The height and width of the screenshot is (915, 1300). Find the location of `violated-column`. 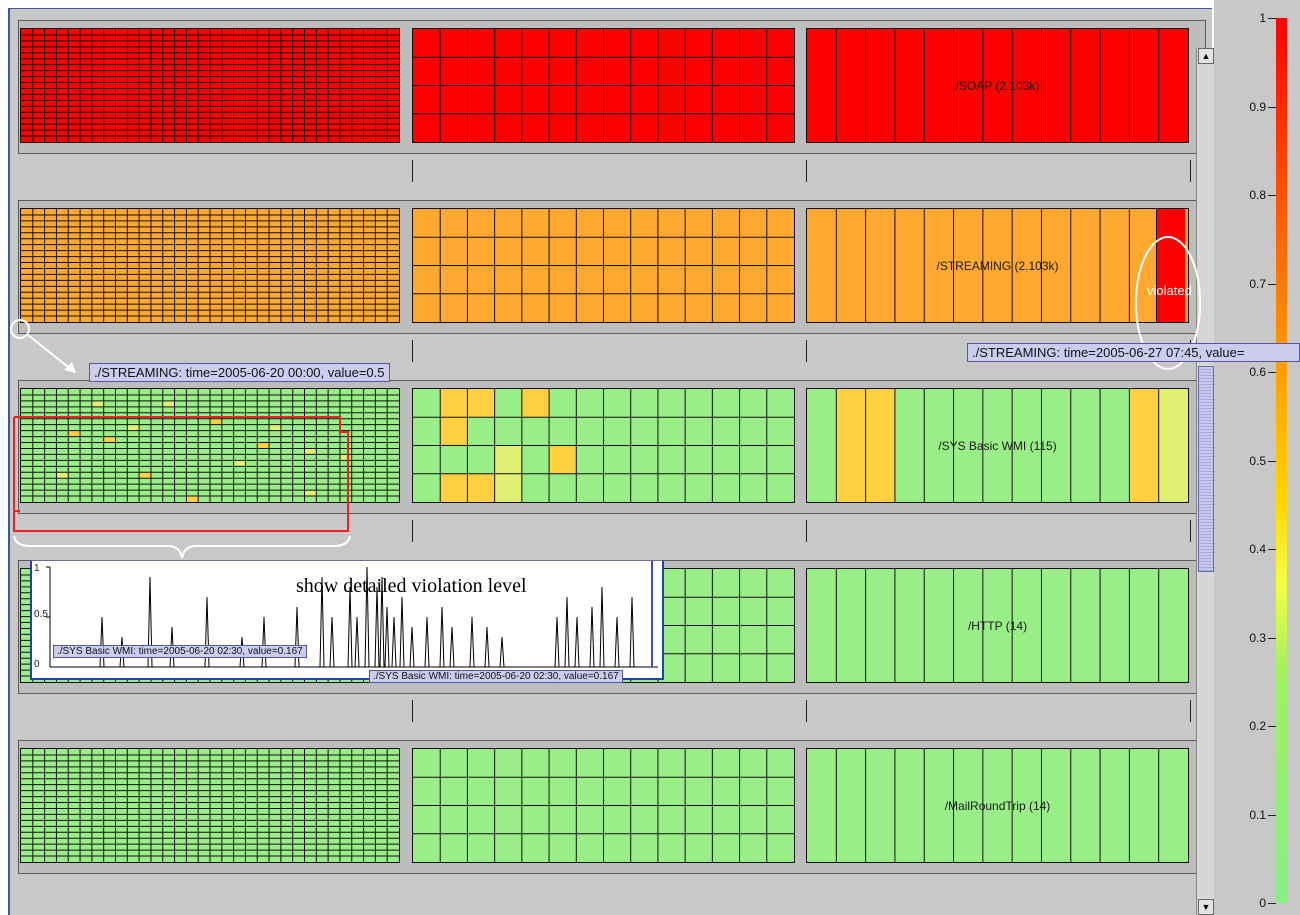

violated-column is located at coordinates (1170, 265).